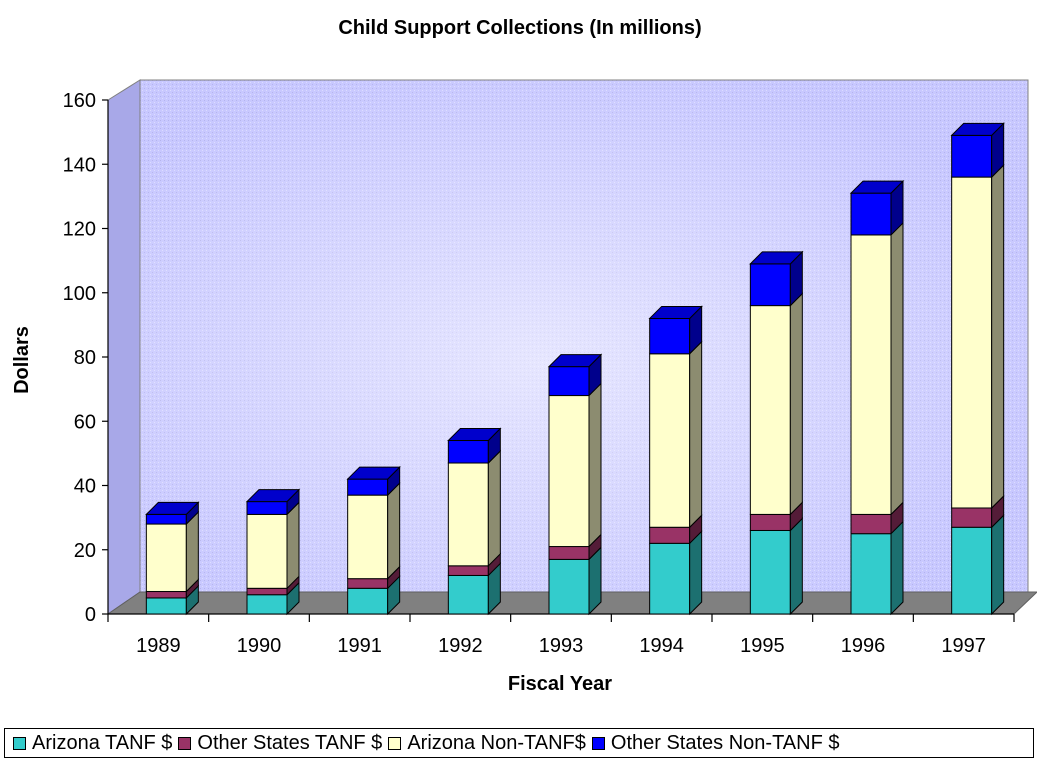 This screenshot has height=760, width=1037. I want to click on x-tick-label: 1991, so click(359, 646).